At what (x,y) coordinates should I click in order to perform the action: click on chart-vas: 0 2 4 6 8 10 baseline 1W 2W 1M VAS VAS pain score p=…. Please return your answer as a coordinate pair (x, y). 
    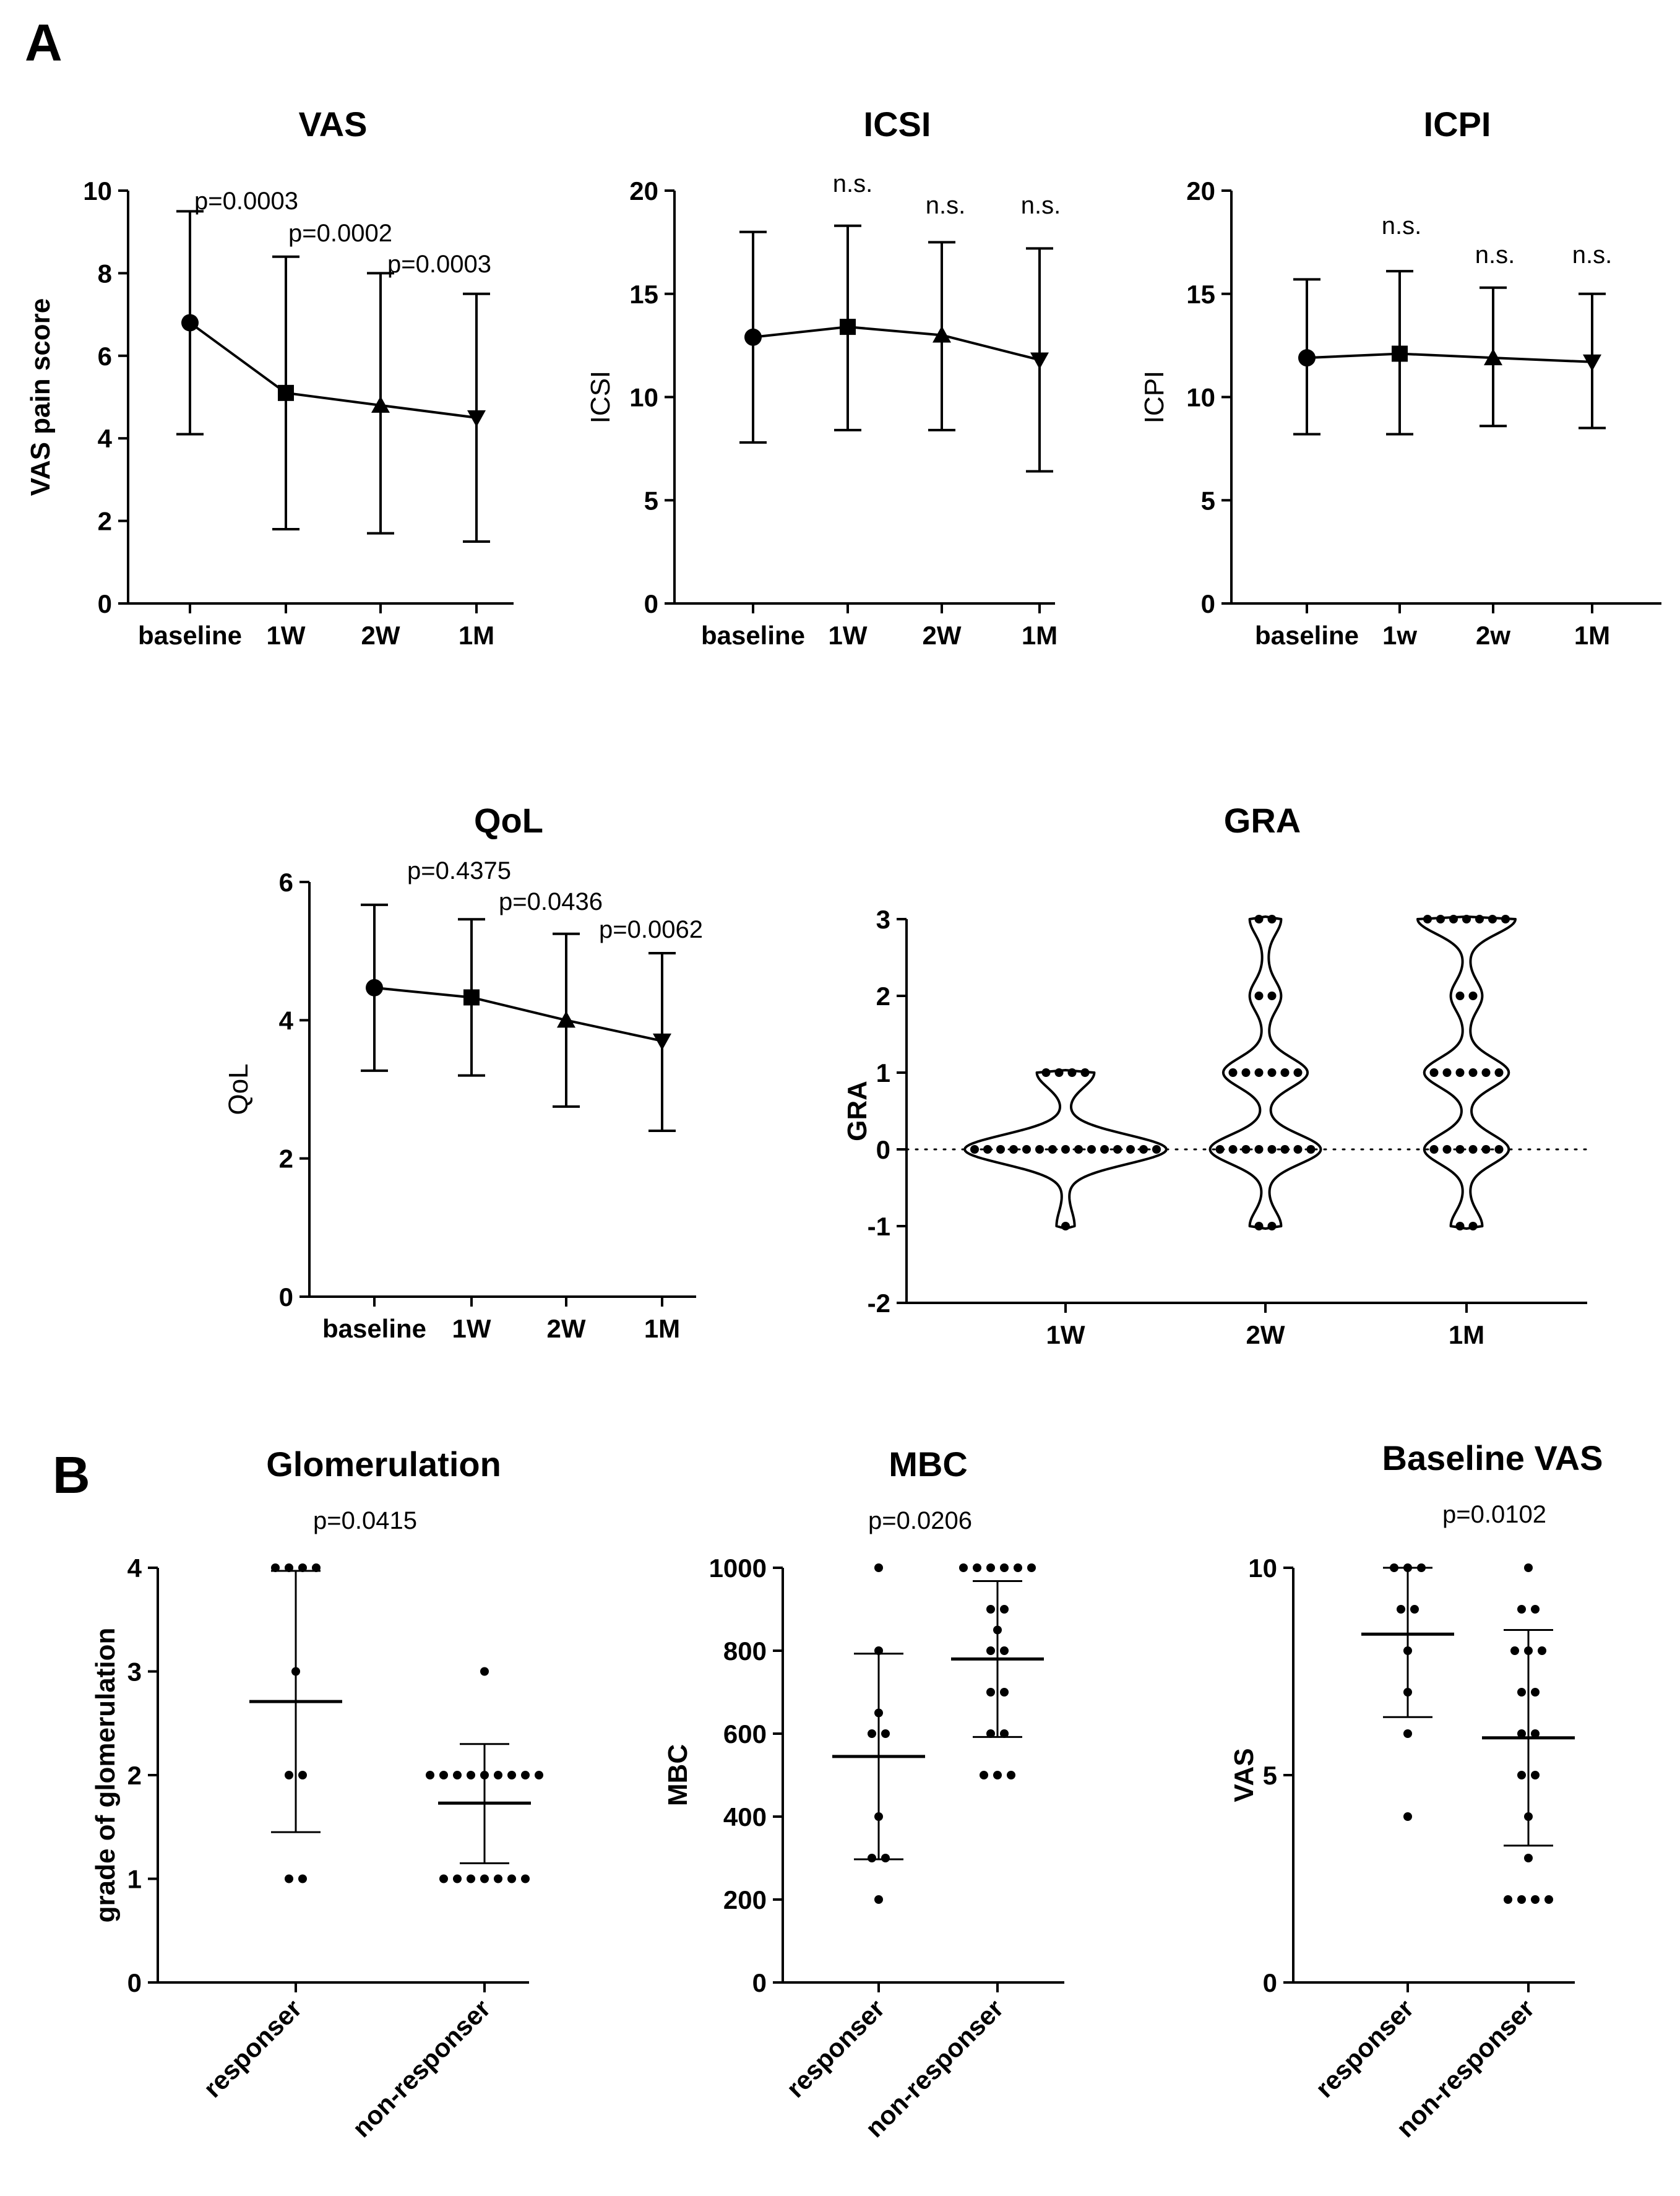
    Looking at the image, I should click on (269, 378).